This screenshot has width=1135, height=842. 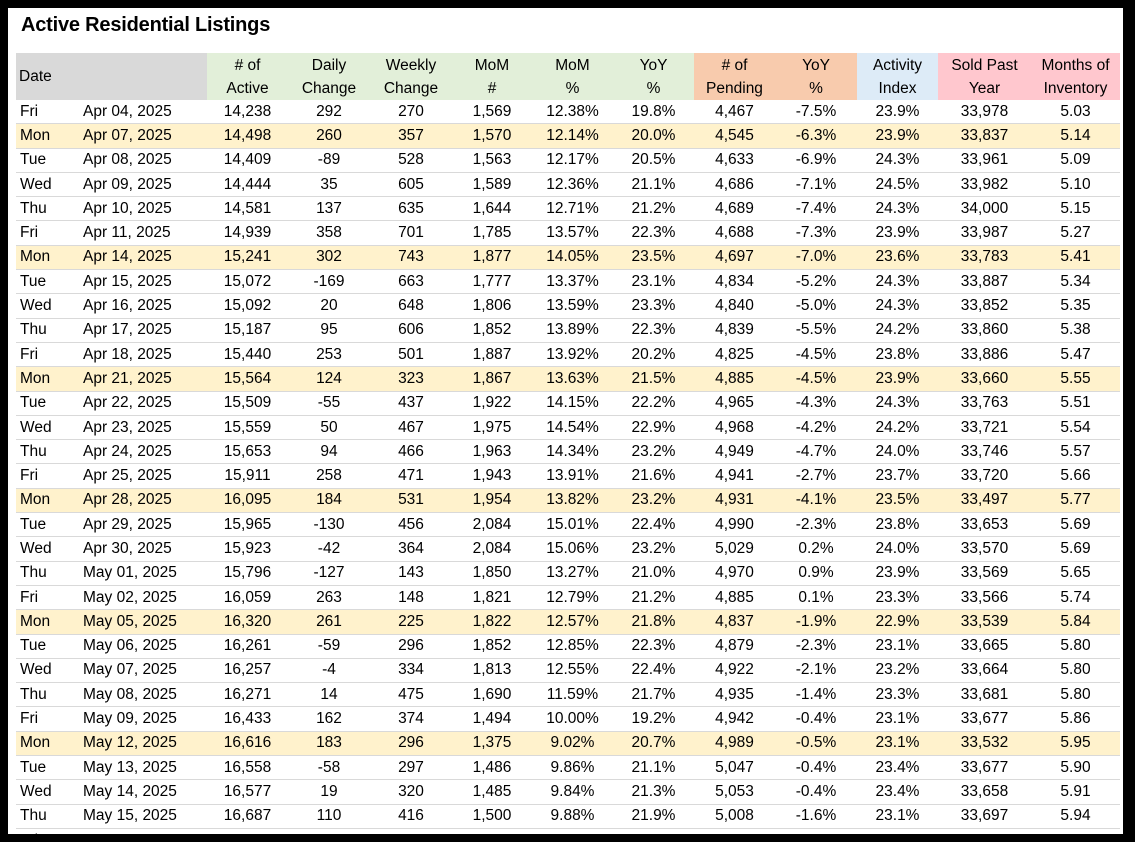 What do you see at coordinates (572, 112) in the screenshot?
I see `value-cell: 12.38%` at bounding box center [572, 112].